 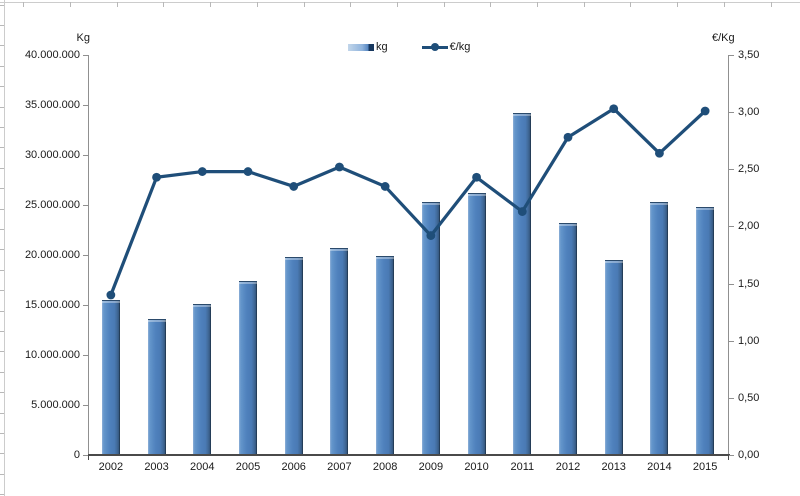 What do you see at coordinates (728, 255) in the screenshot?
I see `right-axis-line` at bounding box center [728, 255].